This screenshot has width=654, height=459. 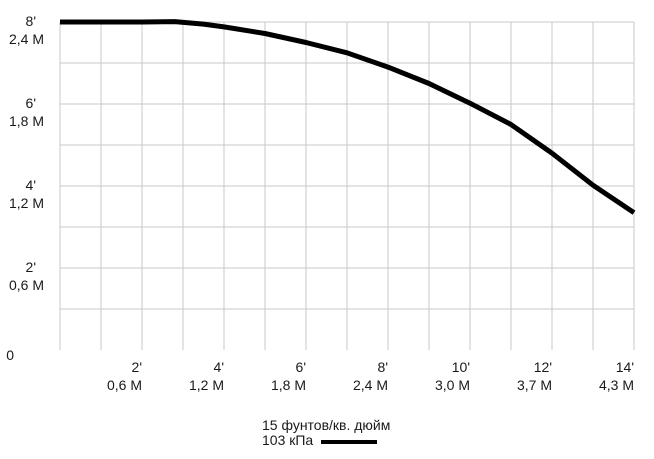 I want to click on x-tick-label-ft: 6', so click(x=301, y=367).